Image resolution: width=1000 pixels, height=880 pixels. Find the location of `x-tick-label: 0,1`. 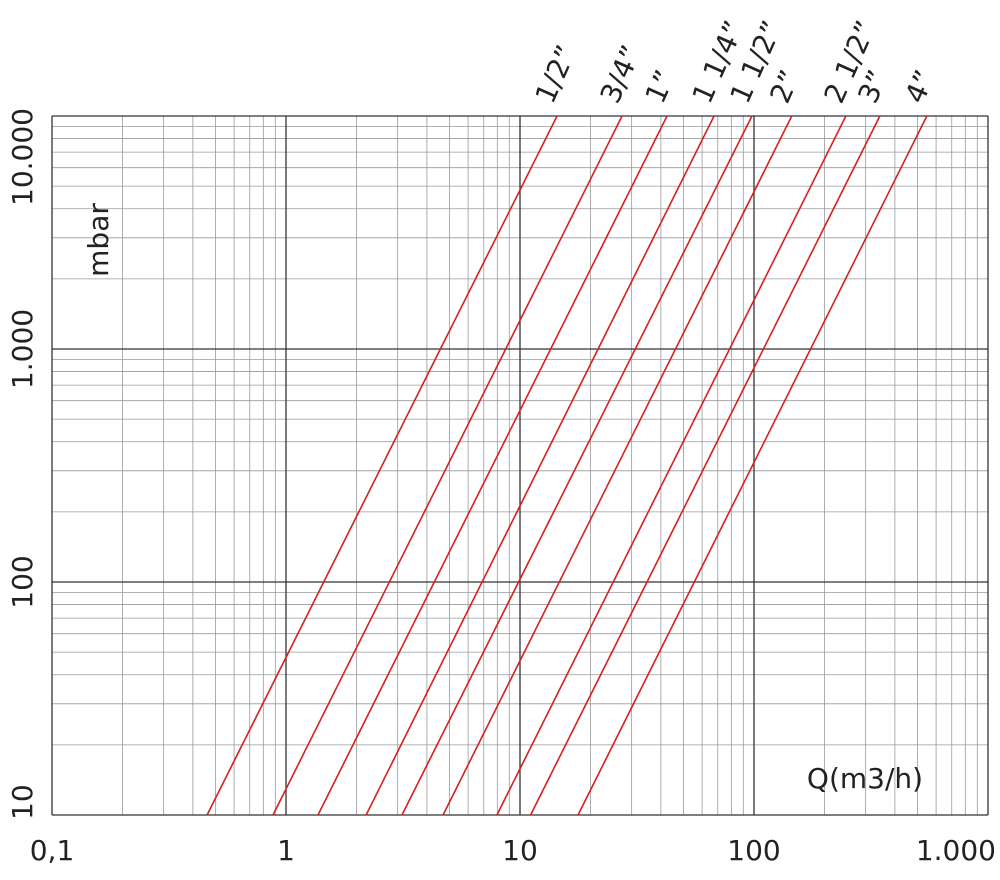

x-tick-label: 0,1 is located at coordinates (52, 850).